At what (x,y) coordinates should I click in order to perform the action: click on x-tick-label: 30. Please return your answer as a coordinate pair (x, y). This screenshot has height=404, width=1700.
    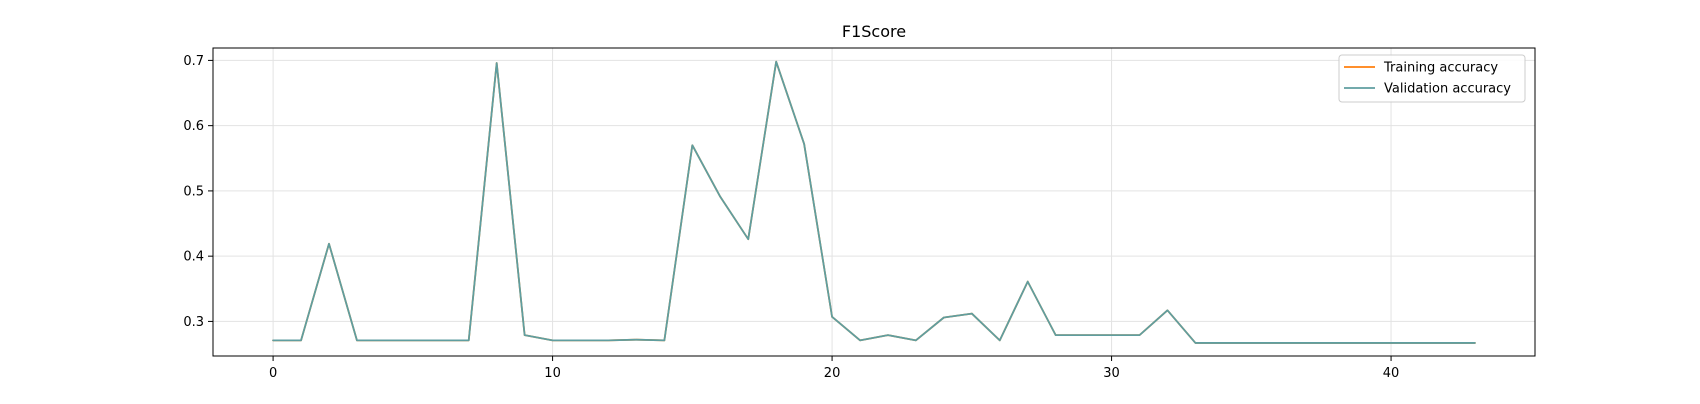
    Looking at the image, I should click on (1111, 373).